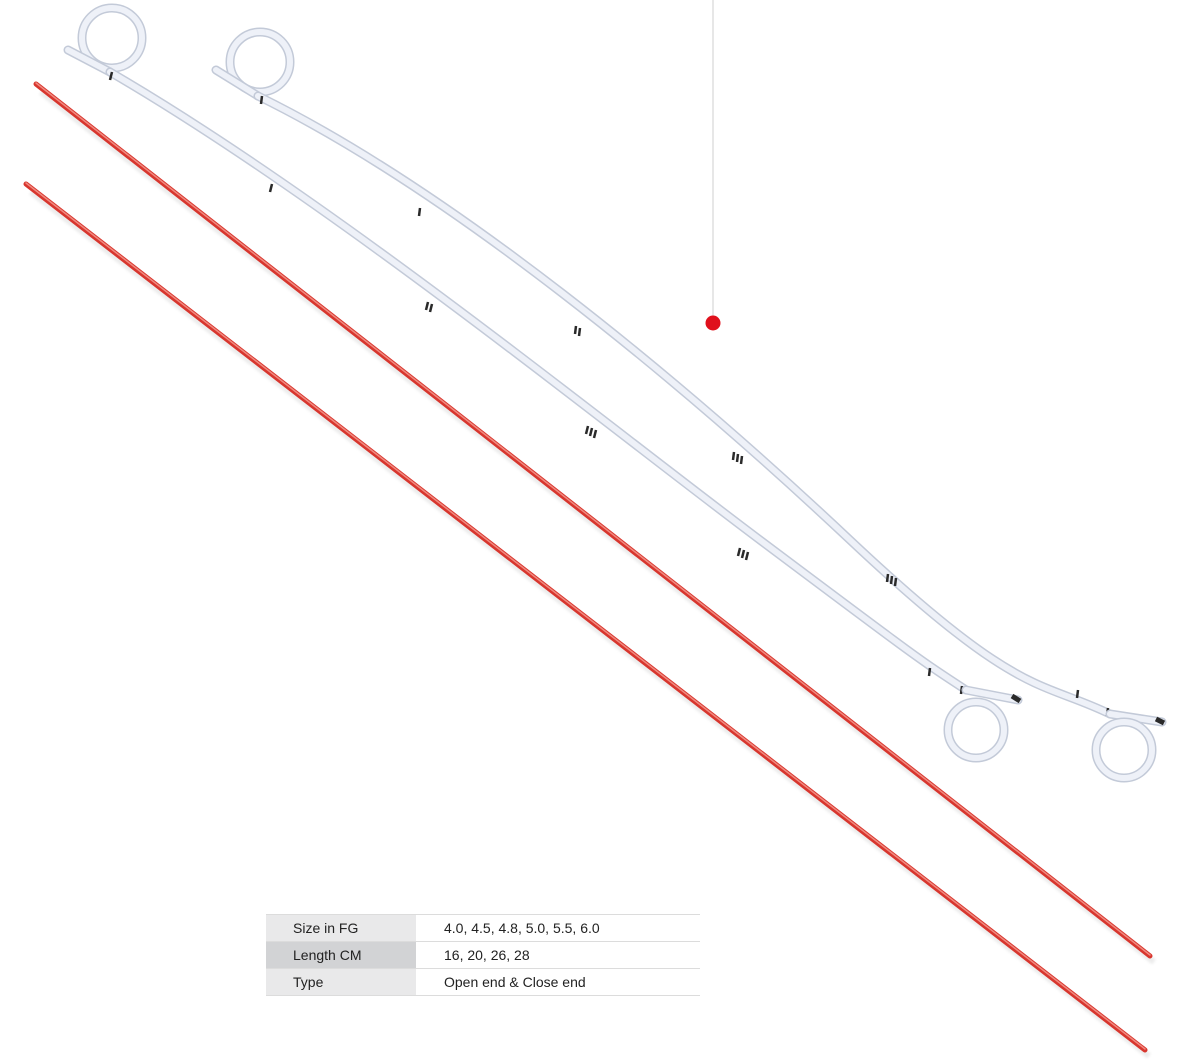 Image resolution: width=1178 pixels, height=1060 pixels. What do you see at coordinates (558, 928) in the screenshot?
I see `spec-value: 4.0, 4.5, 4.8, 5.0, 5.5, 6.0` at bounding box center [558, 928].